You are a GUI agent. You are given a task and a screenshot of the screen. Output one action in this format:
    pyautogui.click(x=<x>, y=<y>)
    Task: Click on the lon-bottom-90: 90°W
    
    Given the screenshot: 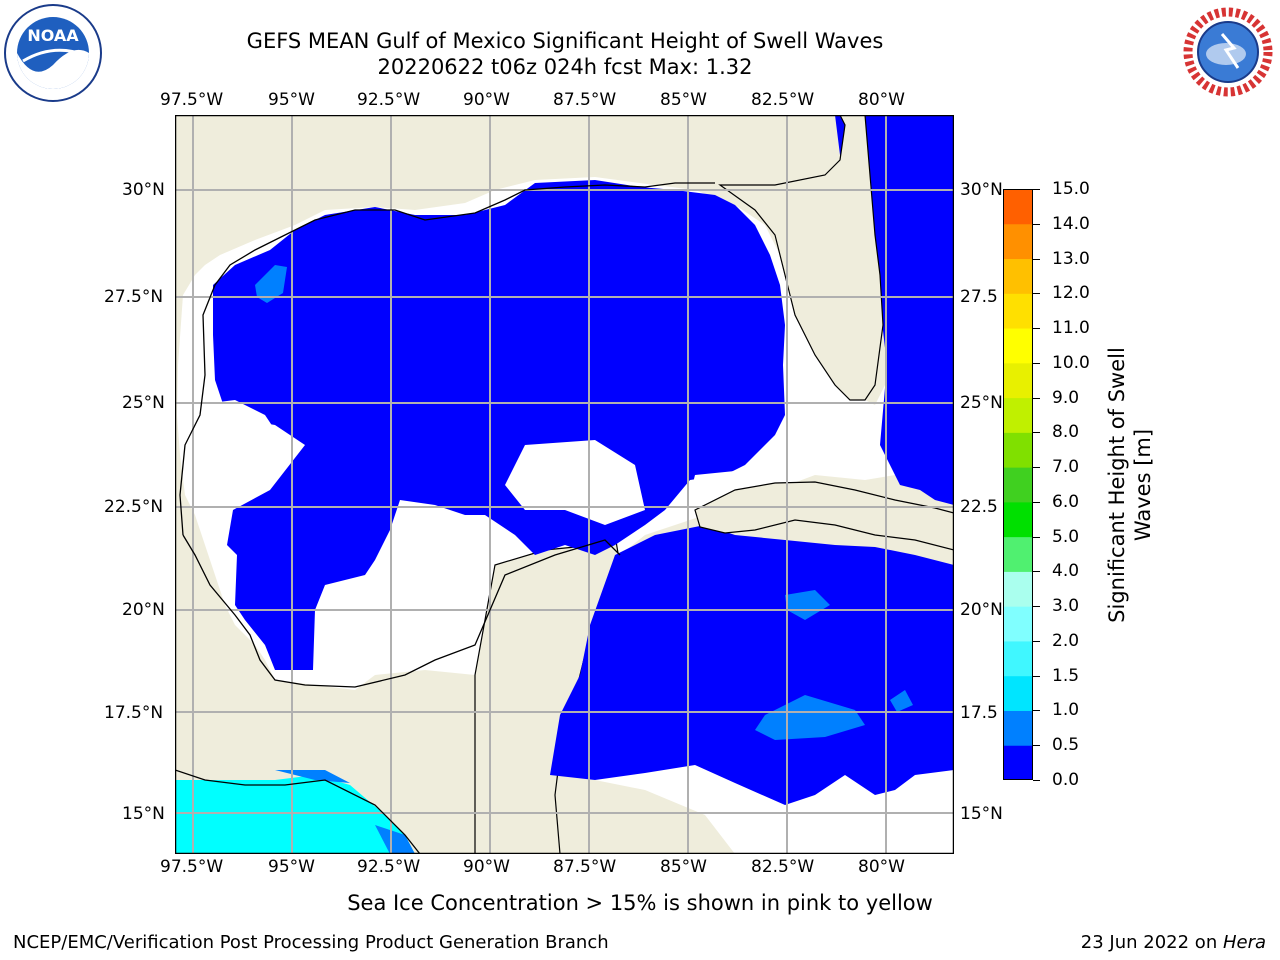 What is the action you would take?
    pyautogui.click(x=486, y=867)
    